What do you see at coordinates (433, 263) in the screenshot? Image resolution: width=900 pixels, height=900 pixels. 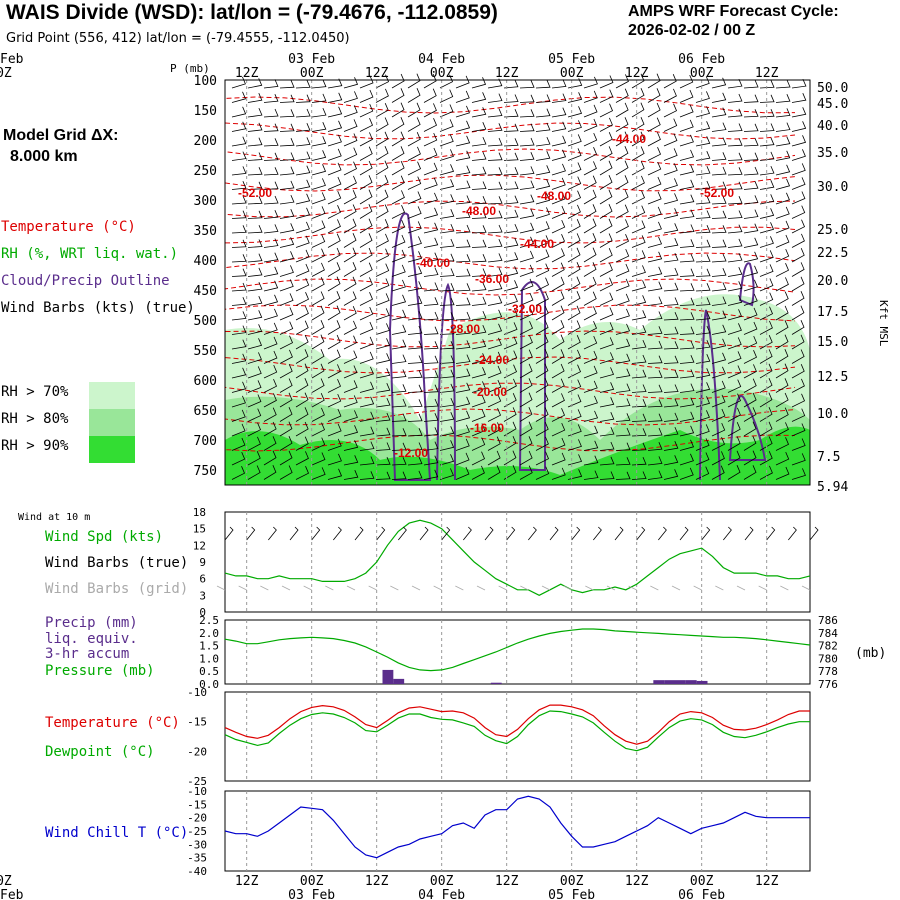 I see `temperature-contour-label: -40.00` at bounding box center [433, 263].